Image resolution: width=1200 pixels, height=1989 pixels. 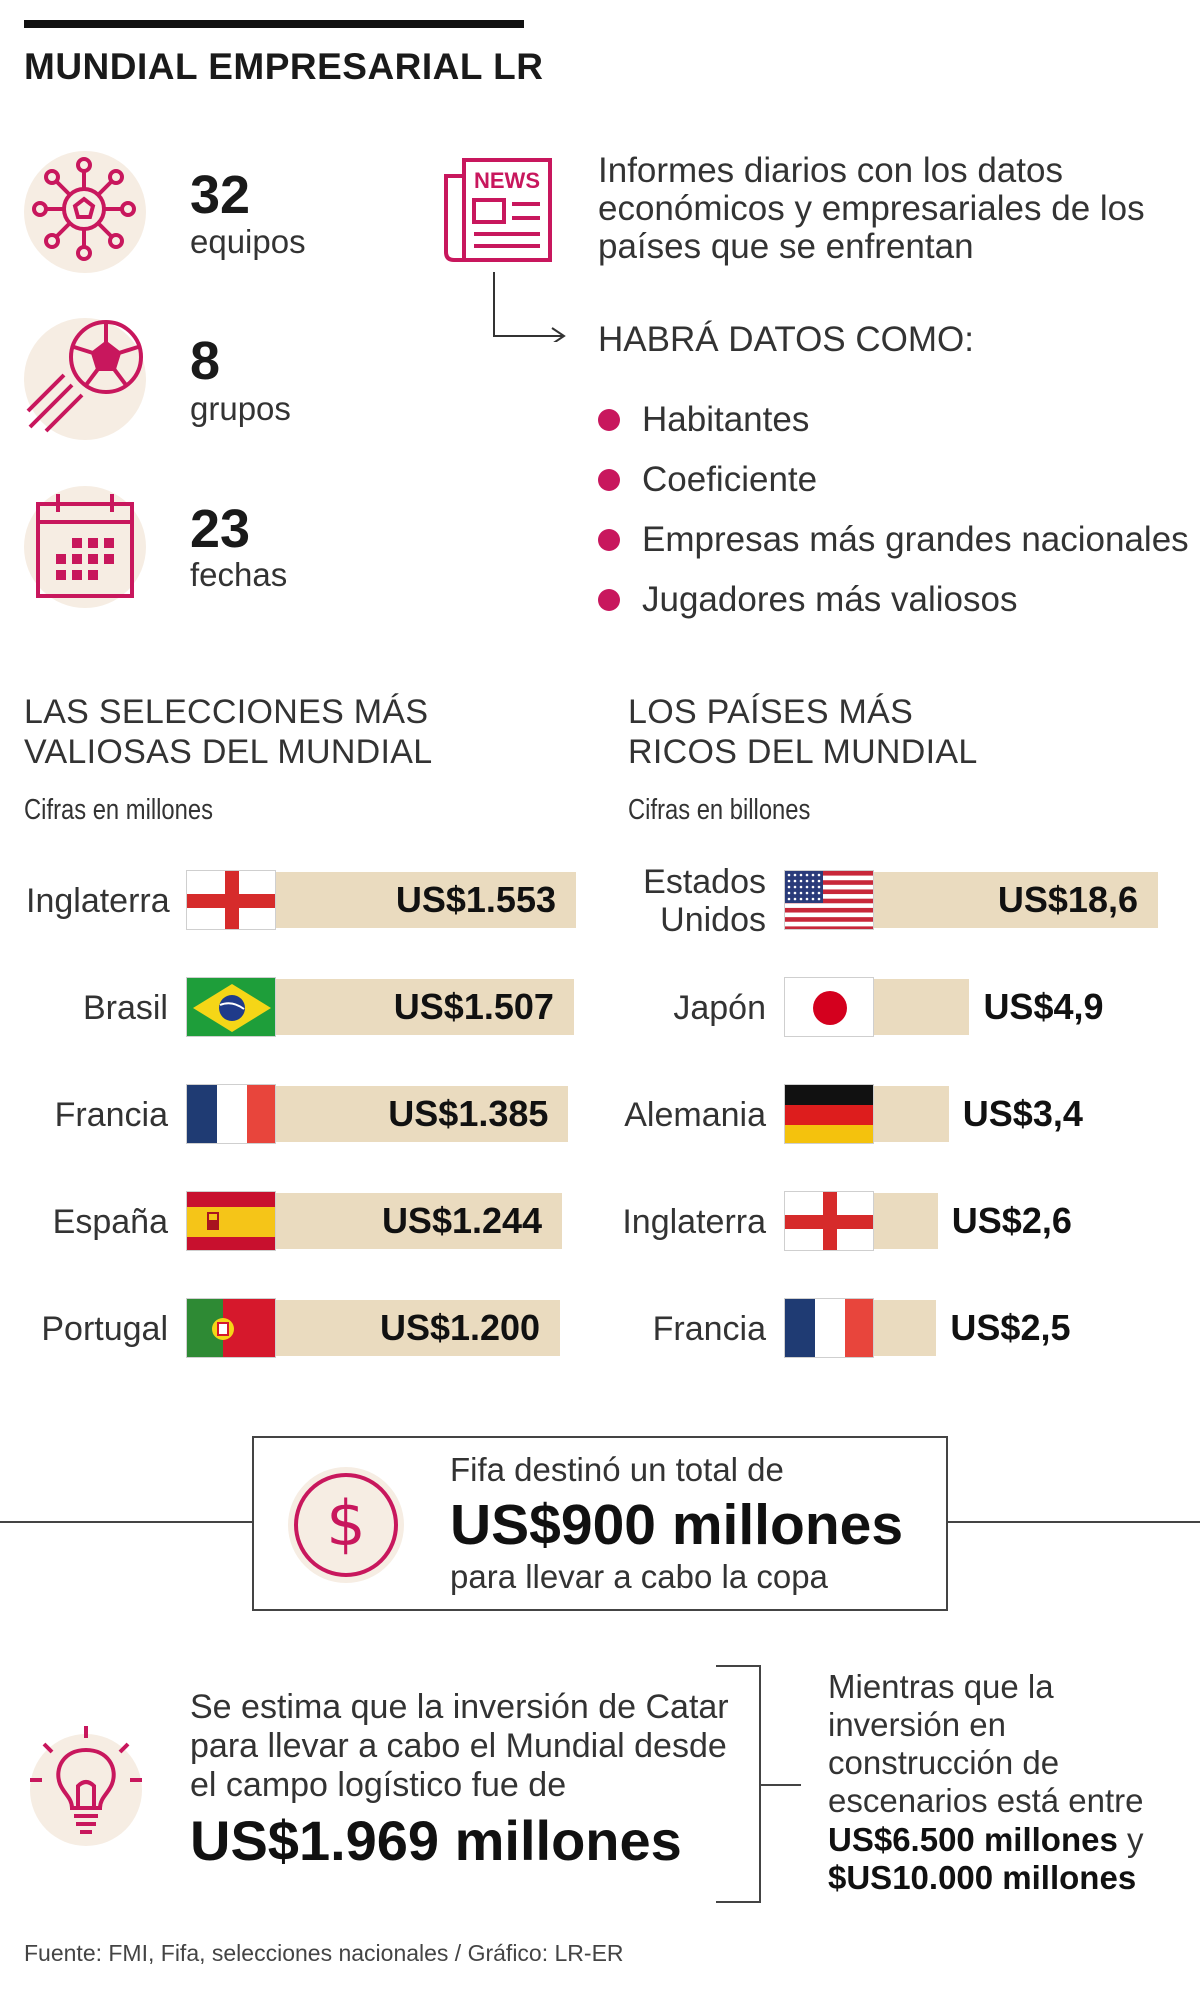 What do you see at coordinates (719, 1008) in the screenshot?
I see `bar-category-label: Japón` at bounding box center [719, 1008].